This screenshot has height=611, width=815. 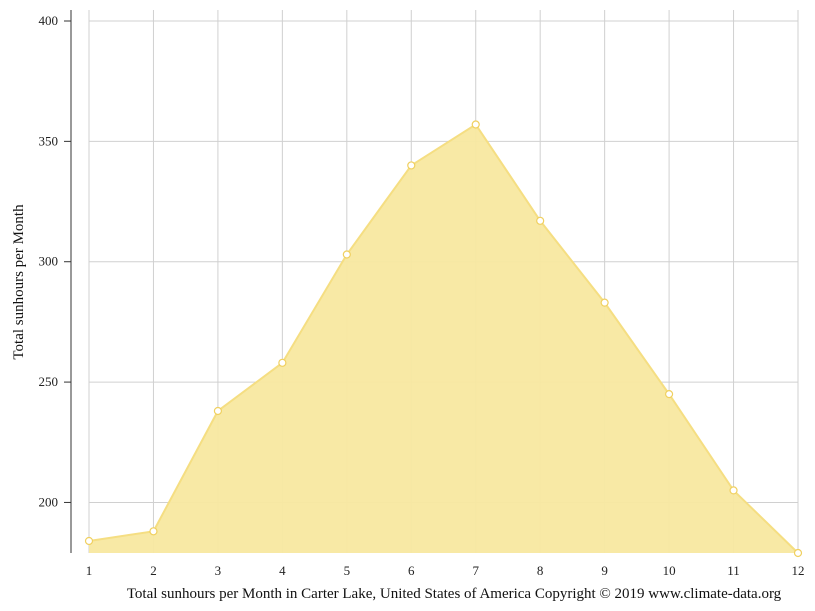 What do you see at coordinates (733, 570) in the screenshot?
I see `x-tick-label: 11` at bounding box center [733, 570].